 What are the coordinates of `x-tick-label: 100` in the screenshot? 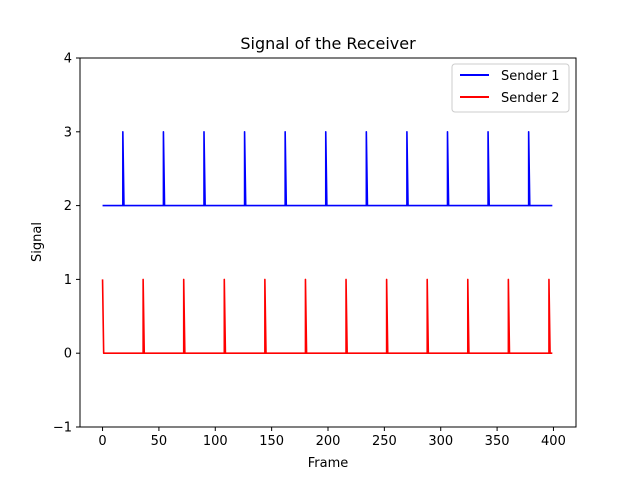 It's located at (215, 441).